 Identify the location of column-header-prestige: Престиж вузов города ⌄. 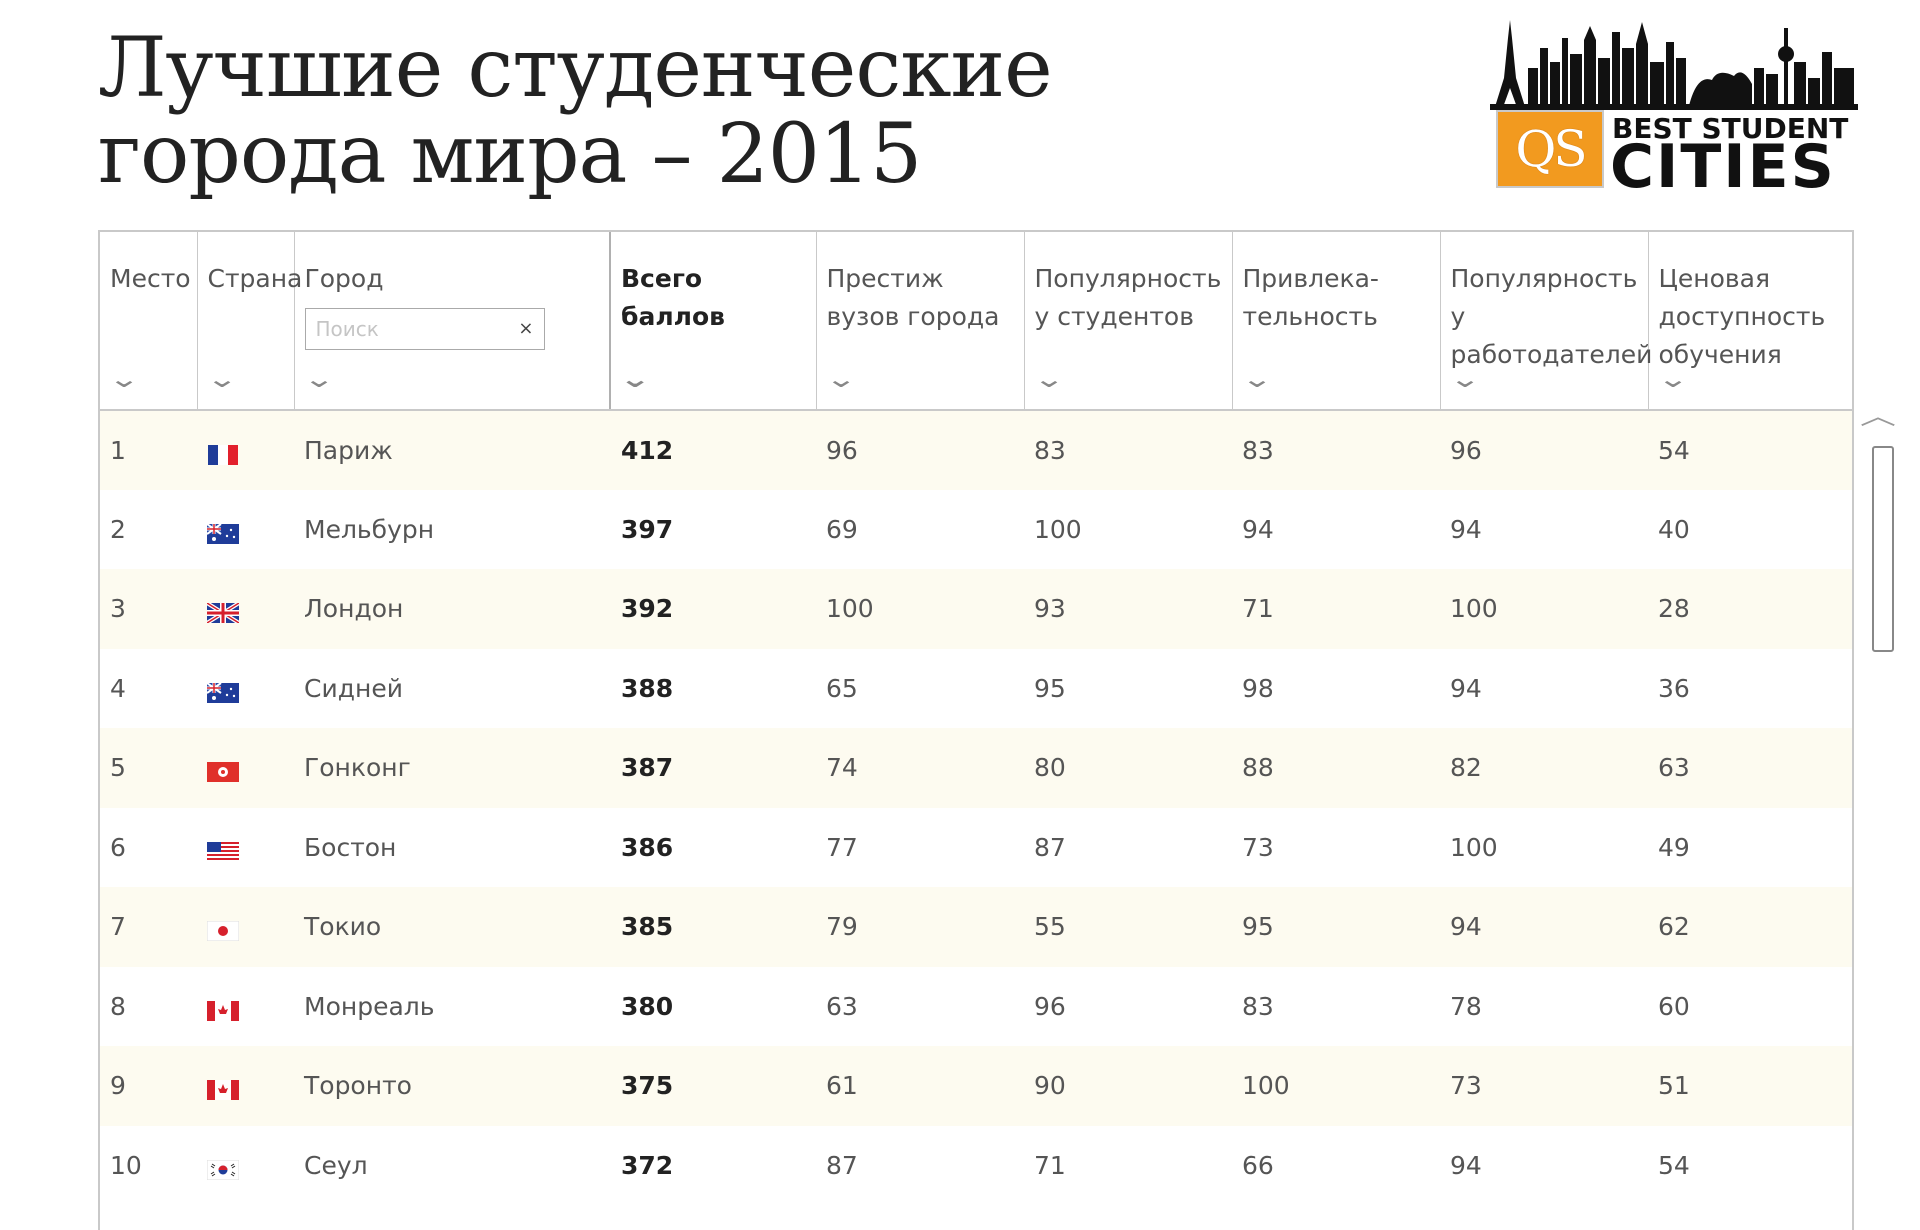
(920, 321).